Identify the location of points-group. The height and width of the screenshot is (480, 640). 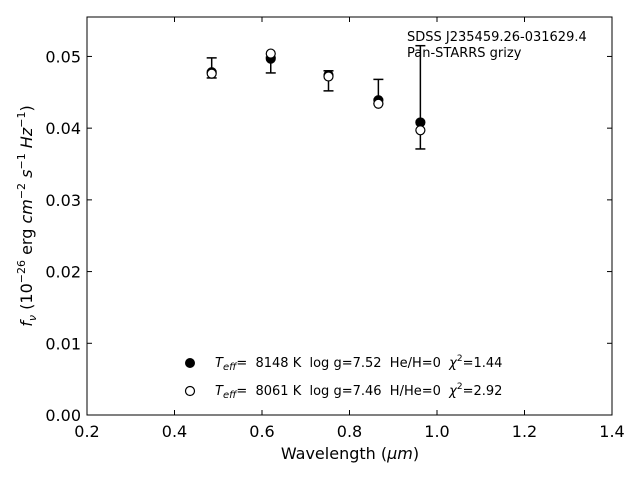
(316, 92).